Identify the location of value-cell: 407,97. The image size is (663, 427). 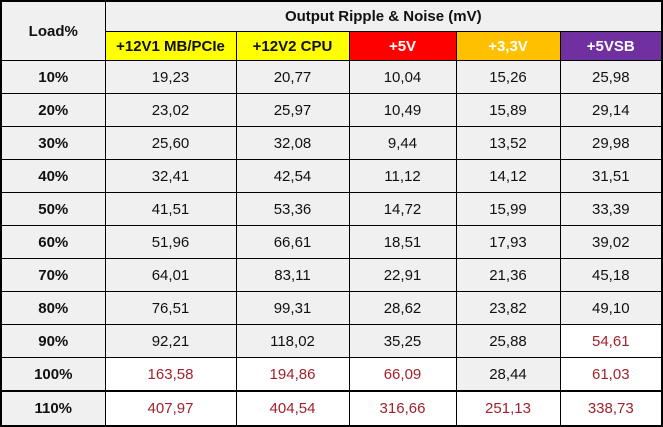
(170, 408).